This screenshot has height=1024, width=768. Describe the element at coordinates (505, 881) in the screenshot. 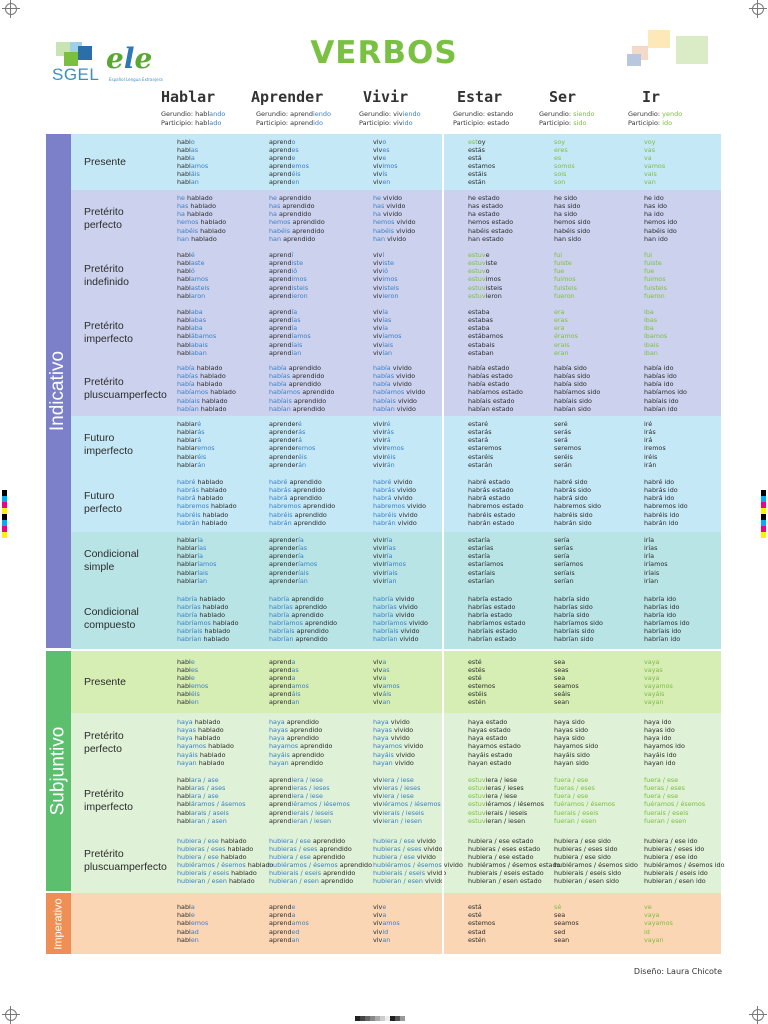

I see `conjugation-form: hubieran / esen estado` at that location.